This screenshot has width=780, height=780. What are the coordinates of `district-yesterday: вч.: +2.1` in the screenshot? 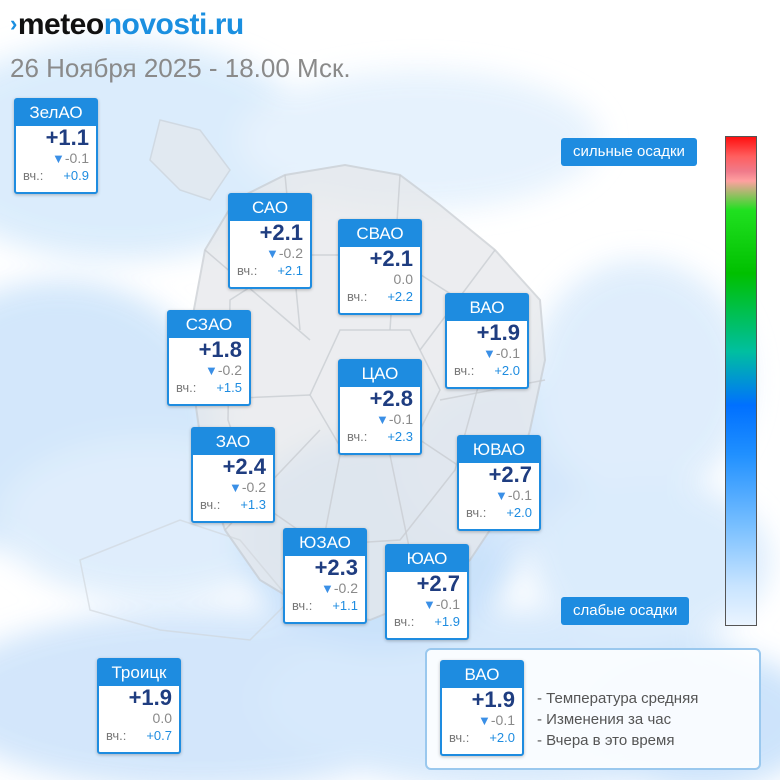 It's located at (270, 270).